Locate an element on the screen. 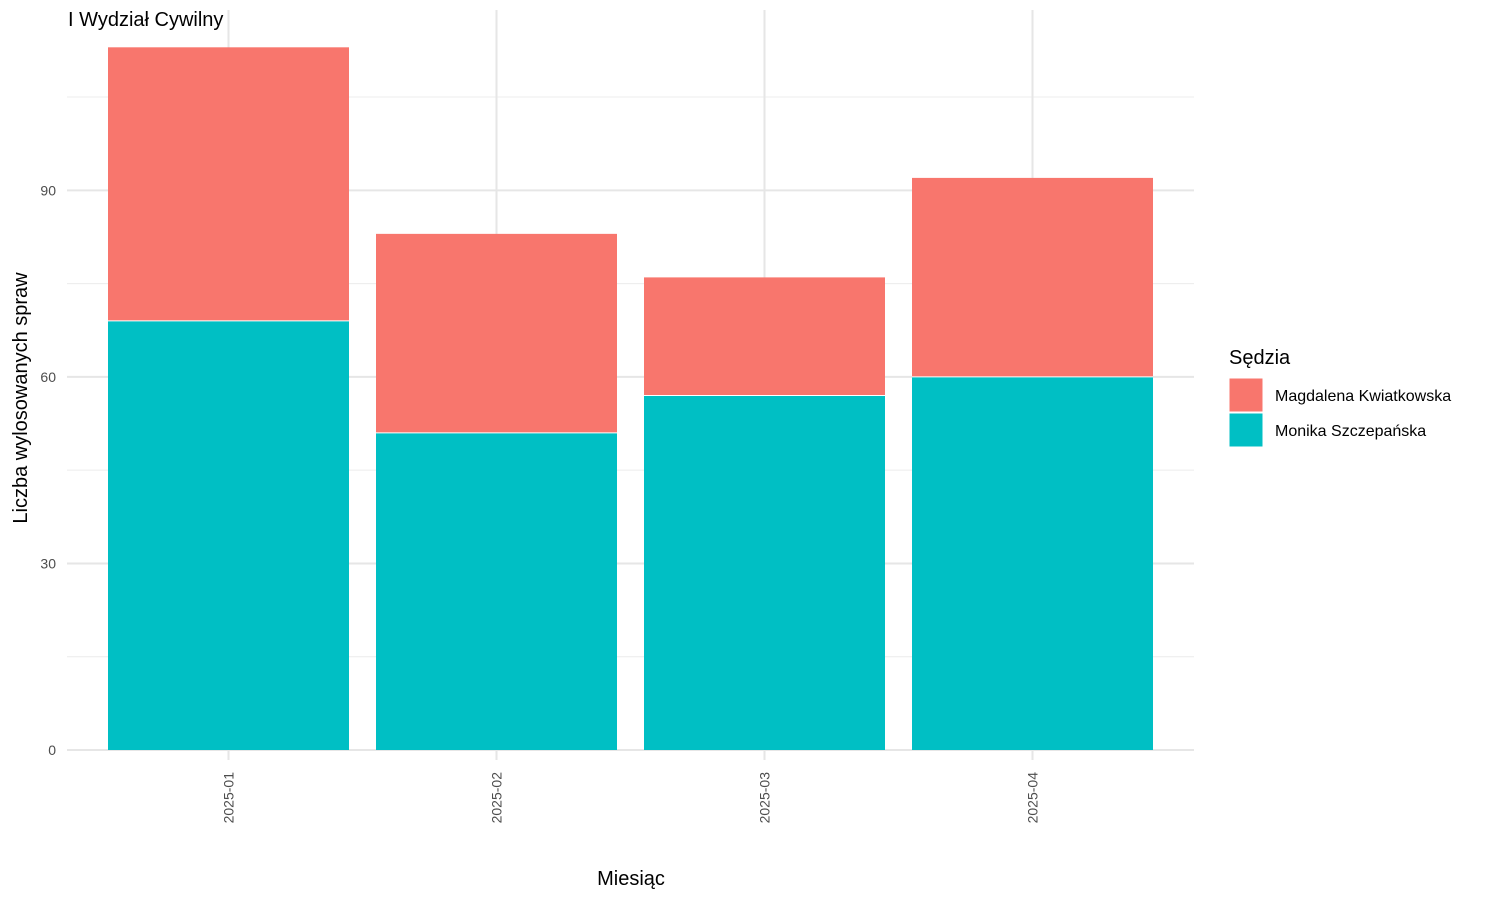 The width and height of the screenshot is (1500, 900). y-tick-label: 60 is located at coordinates (48, 377).